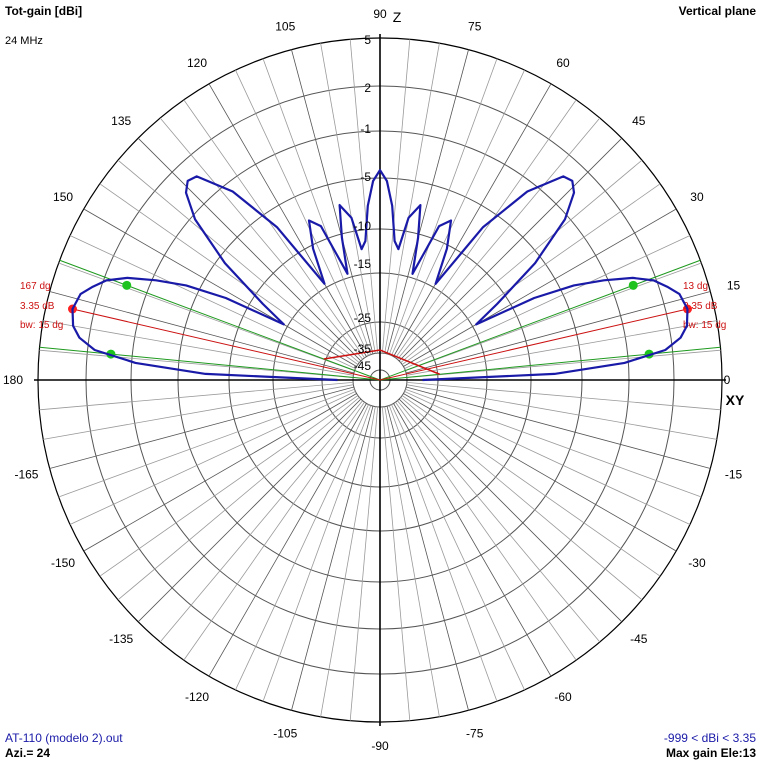 The width and height of the screenshot is (761, 761). What do you see at coordinates (475, 734) in the screenshot?
I see `angle-tick-label: -75` at bounding box center [475, 734].